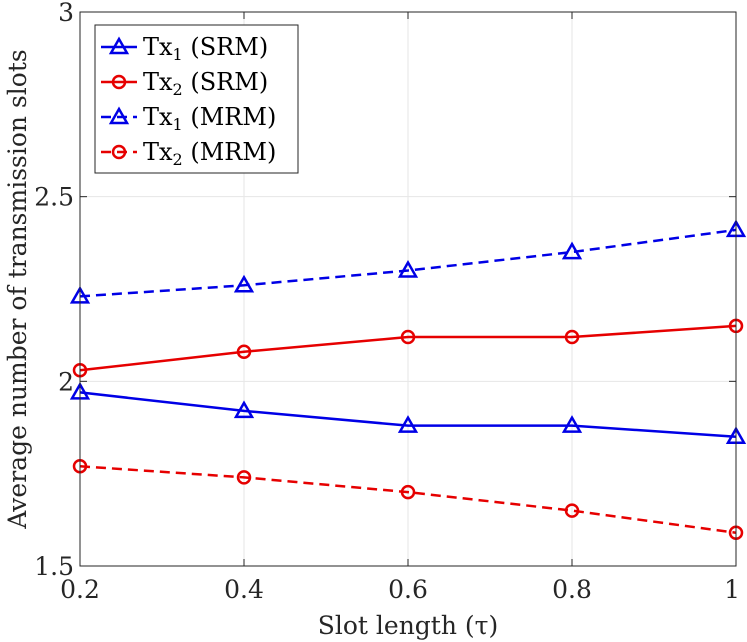  What do you see at coordinates (54, 197) in the screenshot?
I see `y-tick-label: 2.5` at bounding box center [54, 197].